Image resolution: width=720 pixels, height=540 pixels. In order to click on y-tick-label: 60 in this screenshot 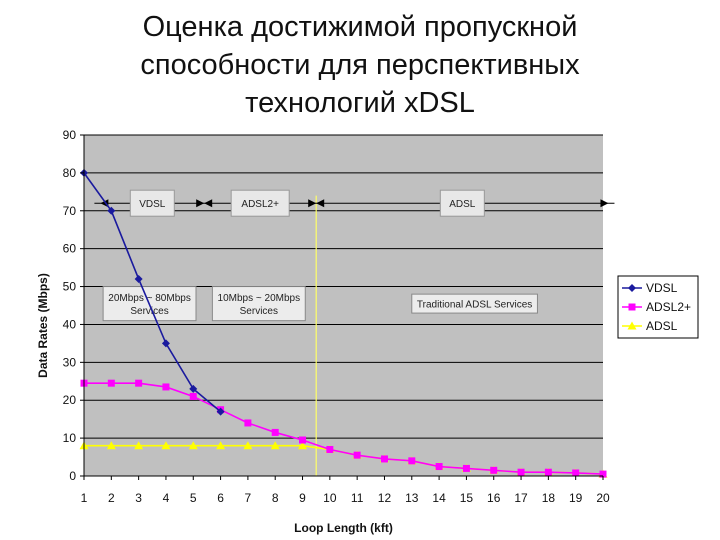, I will do `click(70, 249)`.